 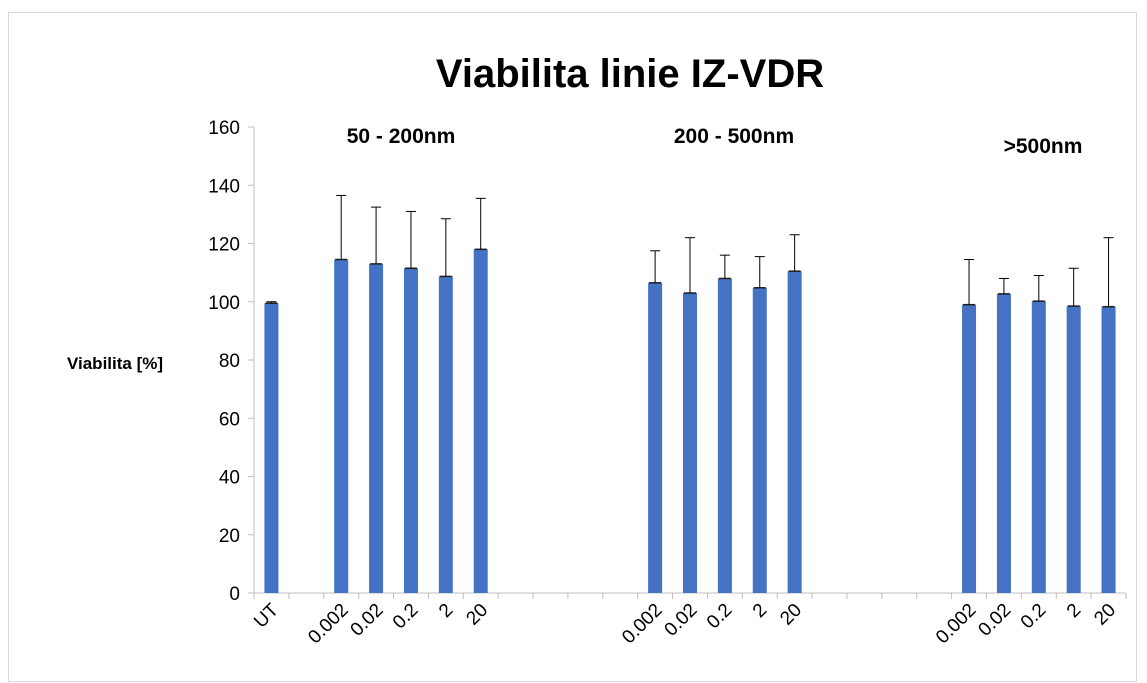 What do you see at coordinates (224, 303) in the screenshot?
I see `y-tick-label: 100` at bounding box center [224, 303].